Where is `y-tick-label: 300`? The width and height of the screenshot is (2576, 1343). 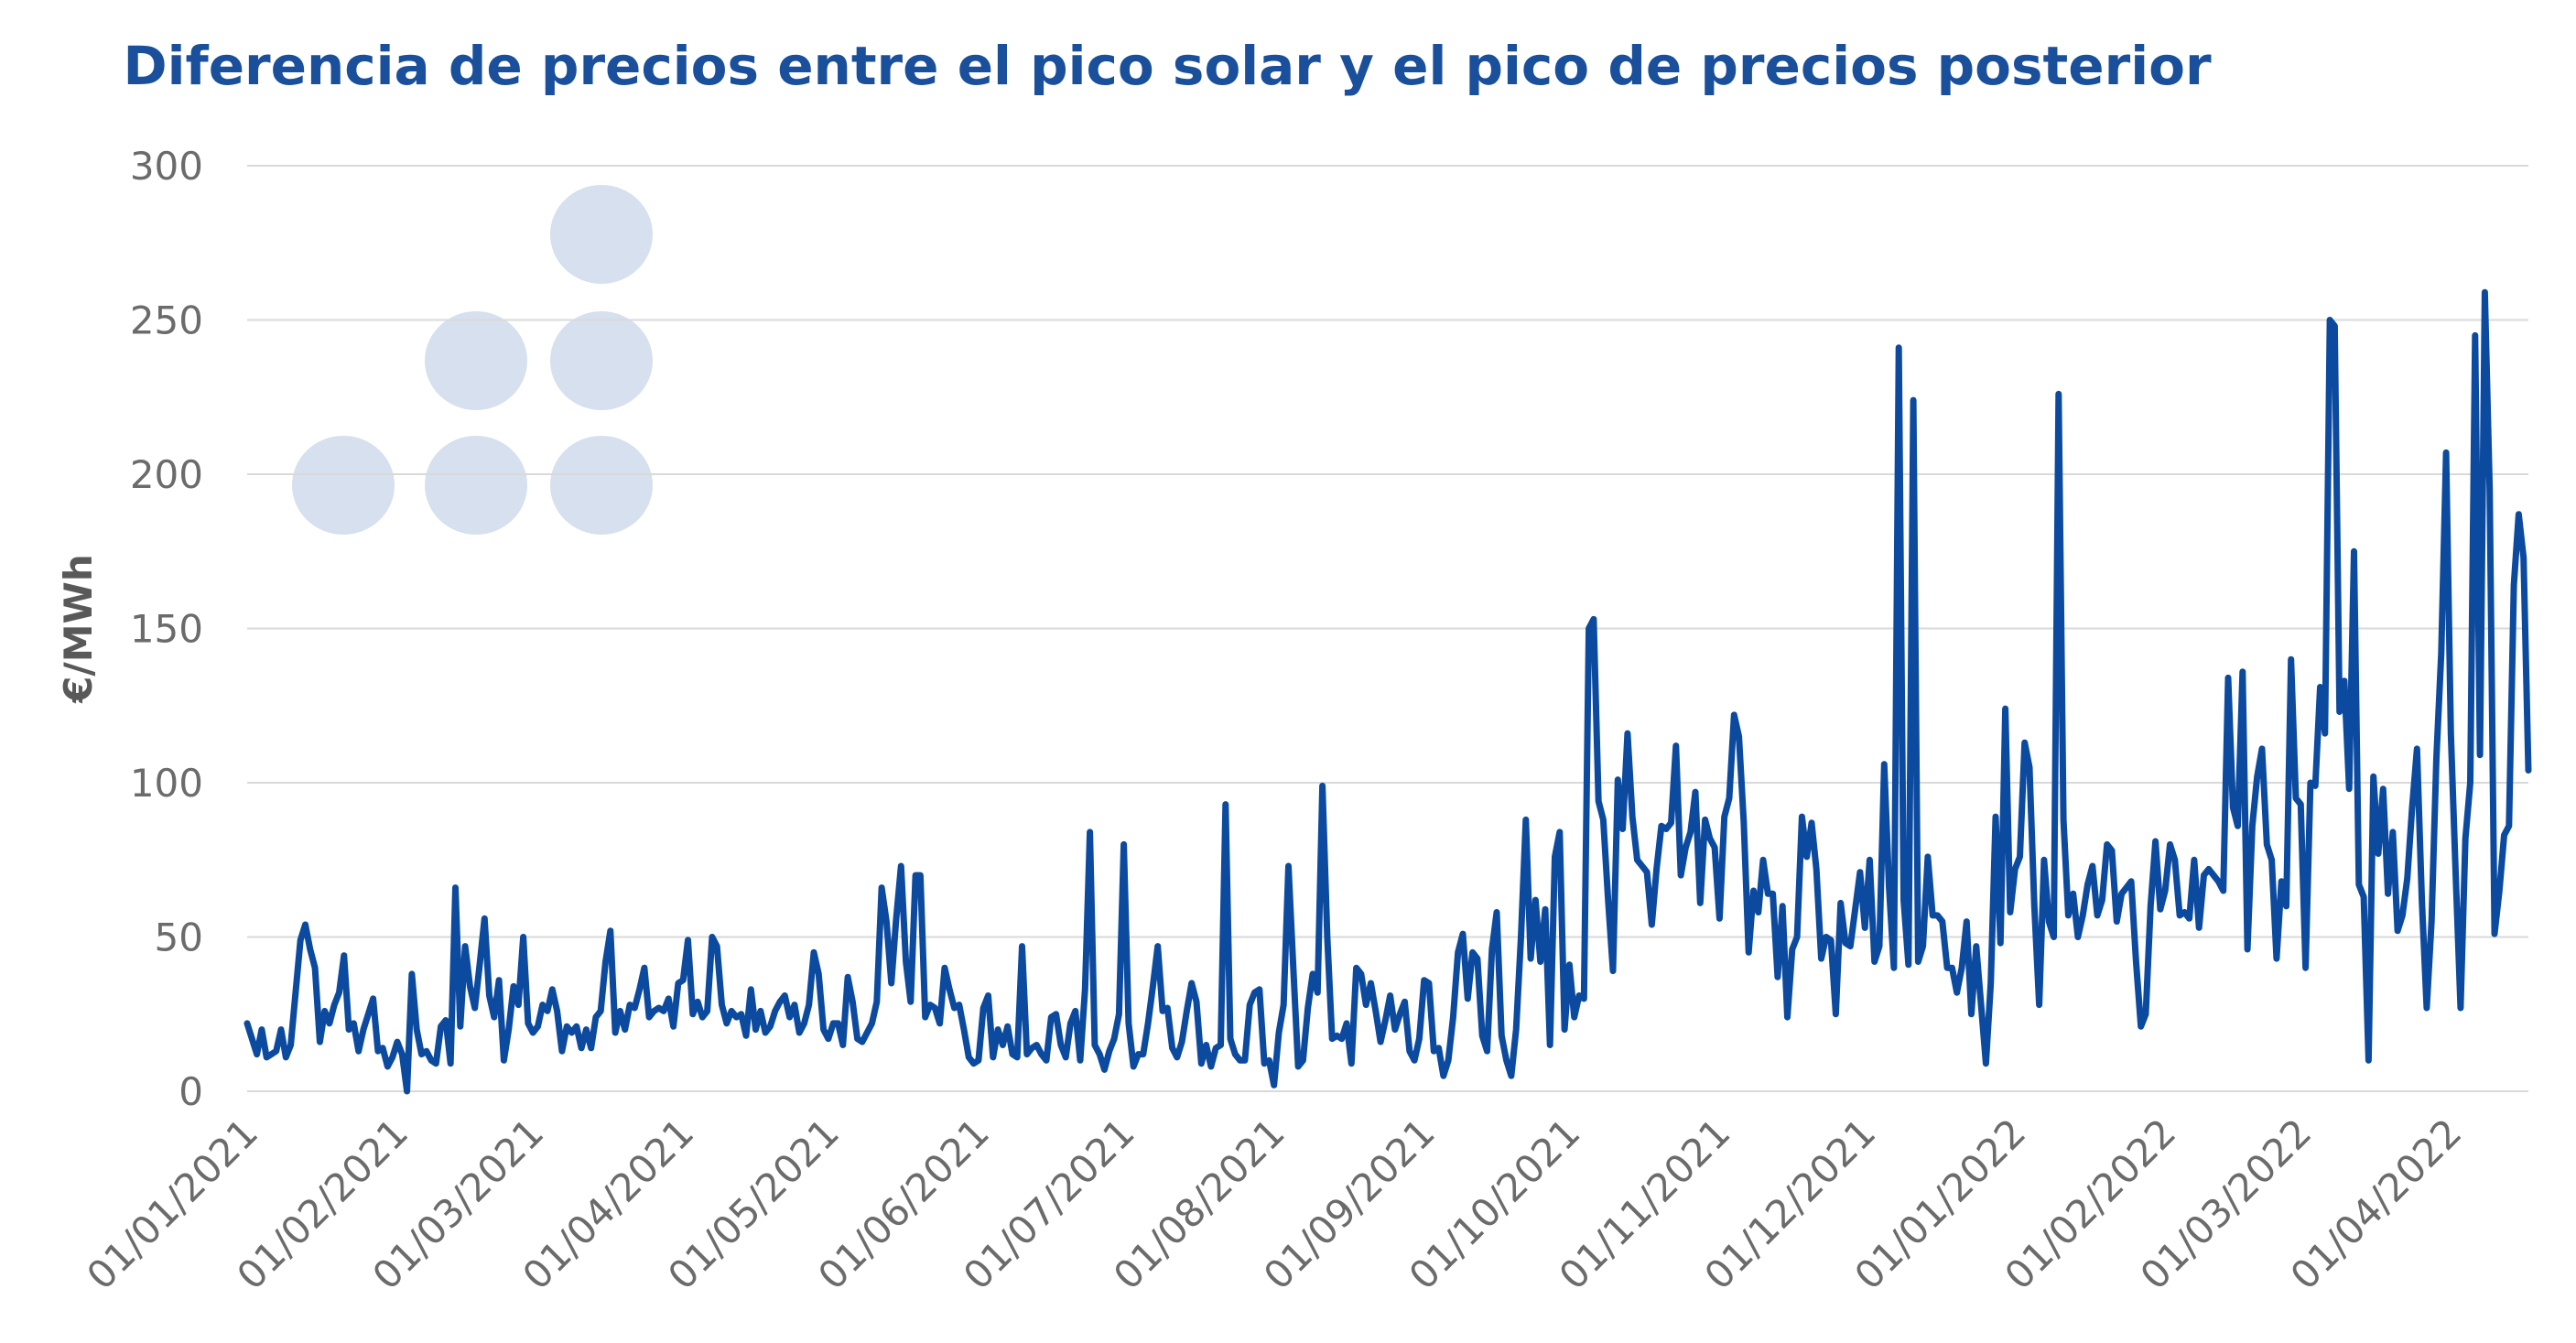
y-tick-label: 300 is located at coordinates (167, 166).